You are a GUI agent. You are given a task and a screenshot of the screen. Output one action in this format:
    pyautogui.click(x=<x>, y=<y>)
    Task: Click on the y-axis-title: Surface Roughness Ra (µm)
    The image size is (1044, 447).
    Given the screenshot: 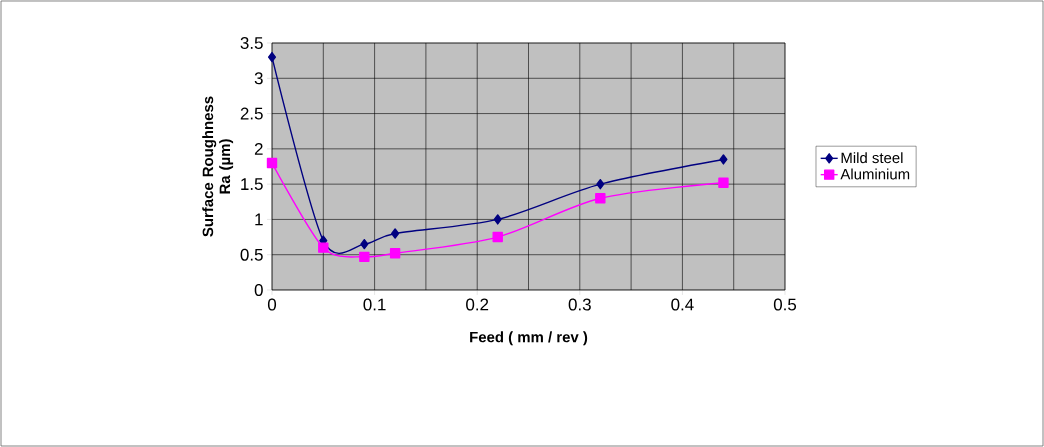 What is the action you would take?
    pyautogui.click(x=218, y=166)
    